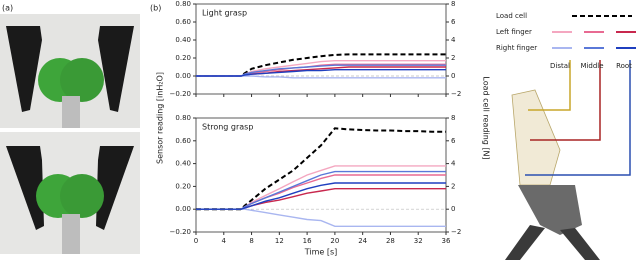  I want to click on legend-column: Distal, so click(560, 66).